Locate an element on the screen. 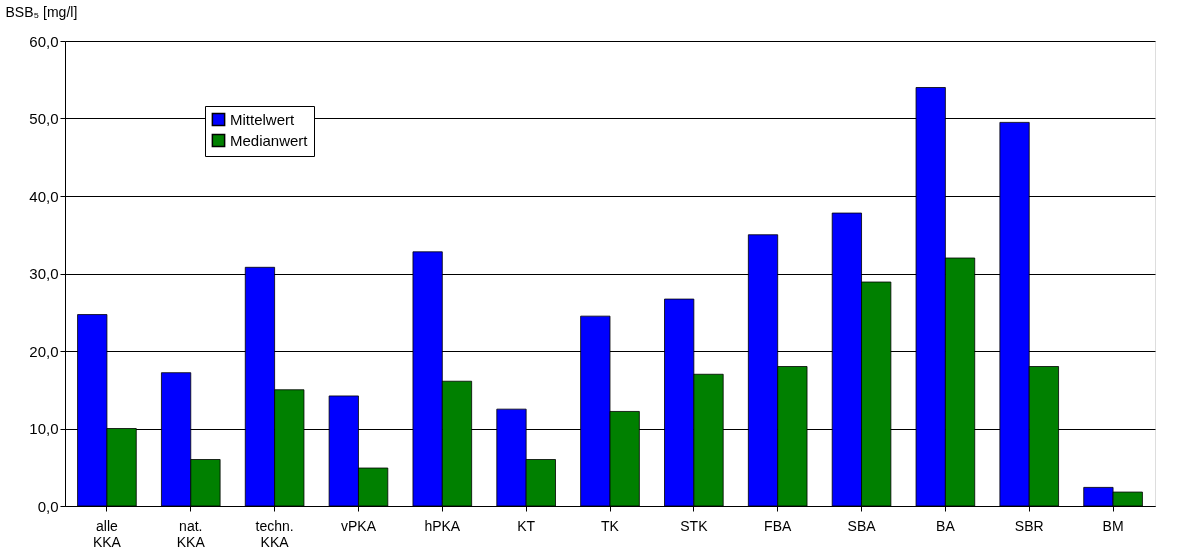 The width and height of the screenshot is (1183, 549). x-tick-label: STK is located at coordinates (694, 525).